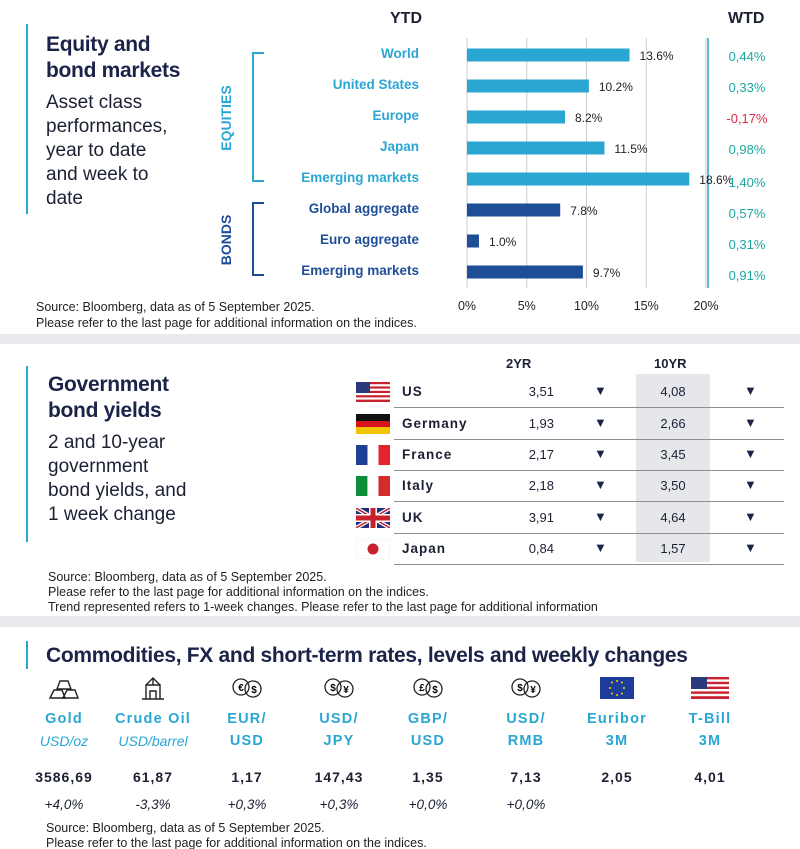 The width and height of the screenshot is (800, 849). What do you see at coordinates (589, 392) in the screenshot?
I see `yield-row: US 3,51 ▼ 4,08 ▼` at bounding box center [589, 392].